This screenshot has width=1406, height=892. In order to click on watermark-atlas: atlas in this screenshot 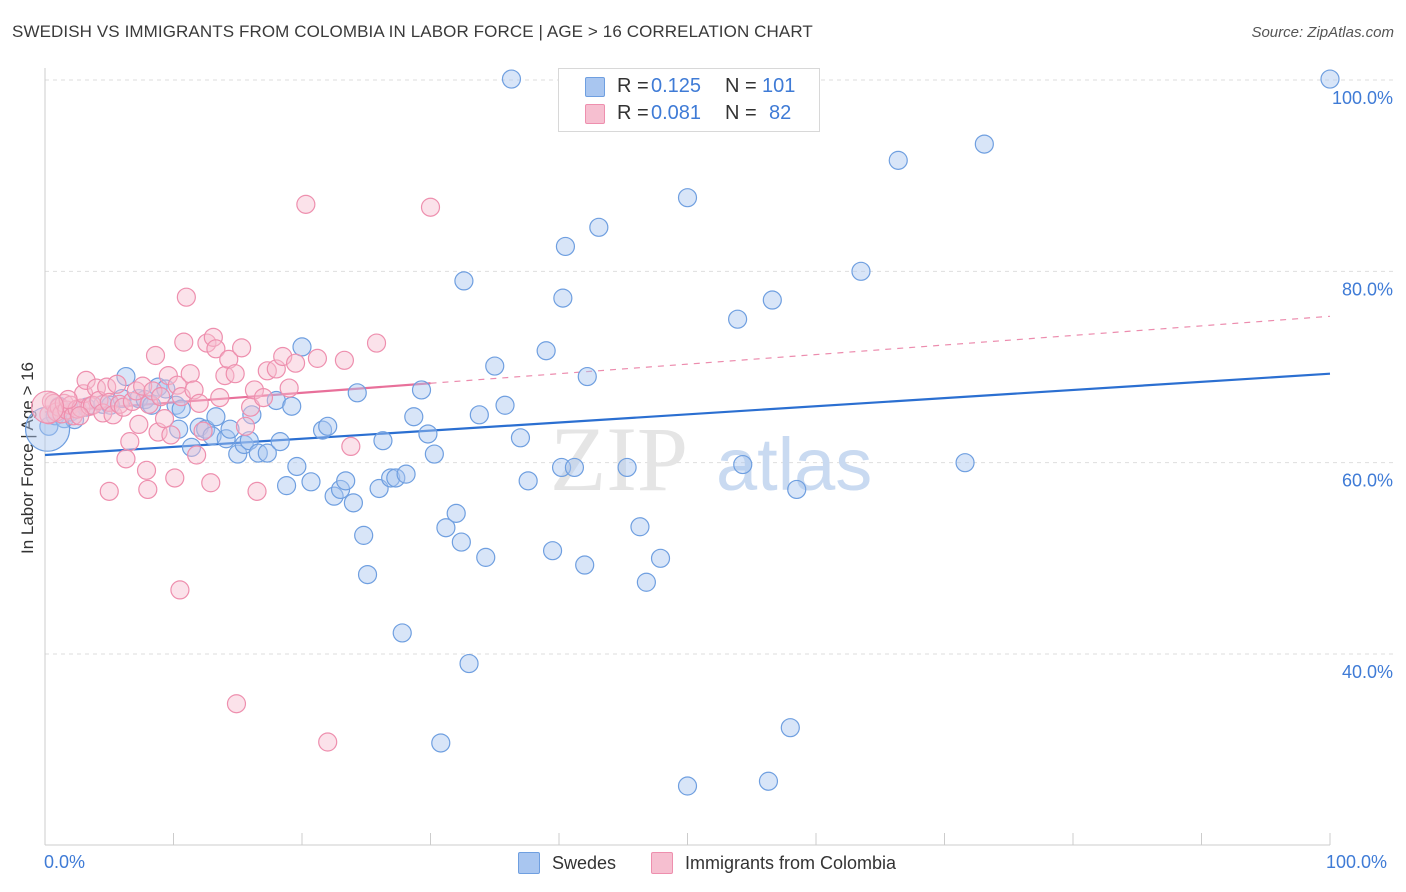, I will do `click(794, 464)`.